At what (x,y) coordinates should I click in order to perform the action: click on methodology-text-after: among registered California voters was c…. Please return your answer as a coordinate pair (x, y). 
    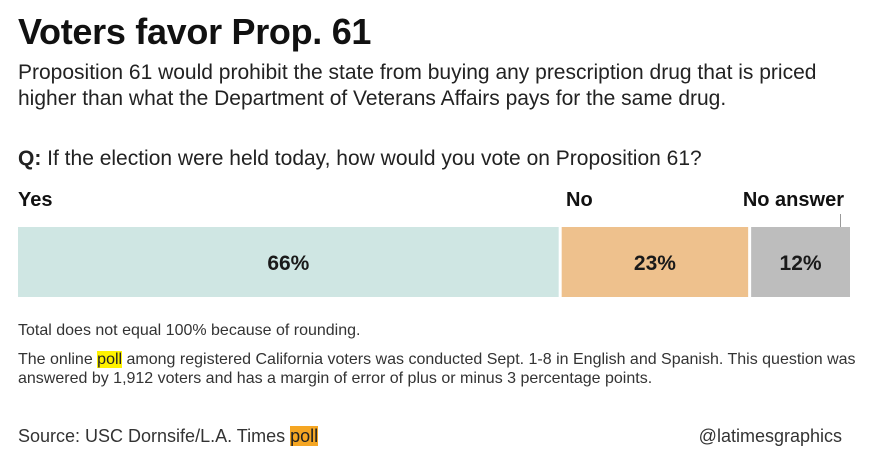
    Looking at the image, I should click on (437, 369).